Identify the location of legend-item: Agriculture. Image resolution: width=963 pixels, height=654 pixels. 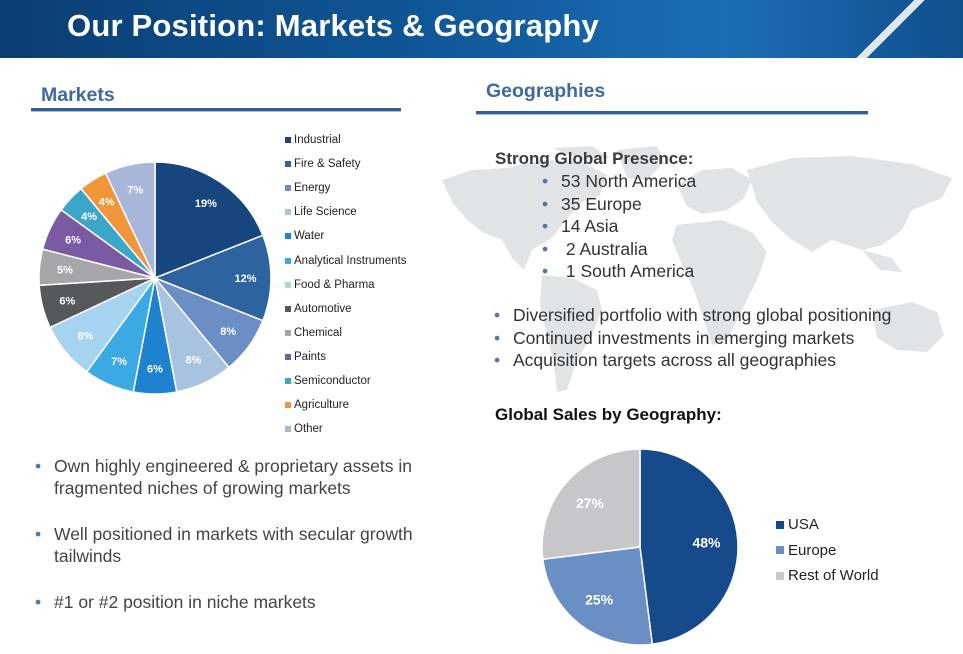
(346, 405).